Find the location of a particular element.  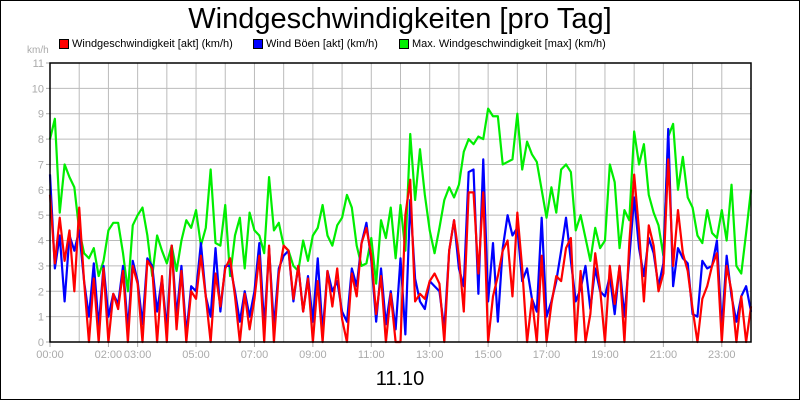

y-tick-label: 7 is located at coordinates (41, 165).